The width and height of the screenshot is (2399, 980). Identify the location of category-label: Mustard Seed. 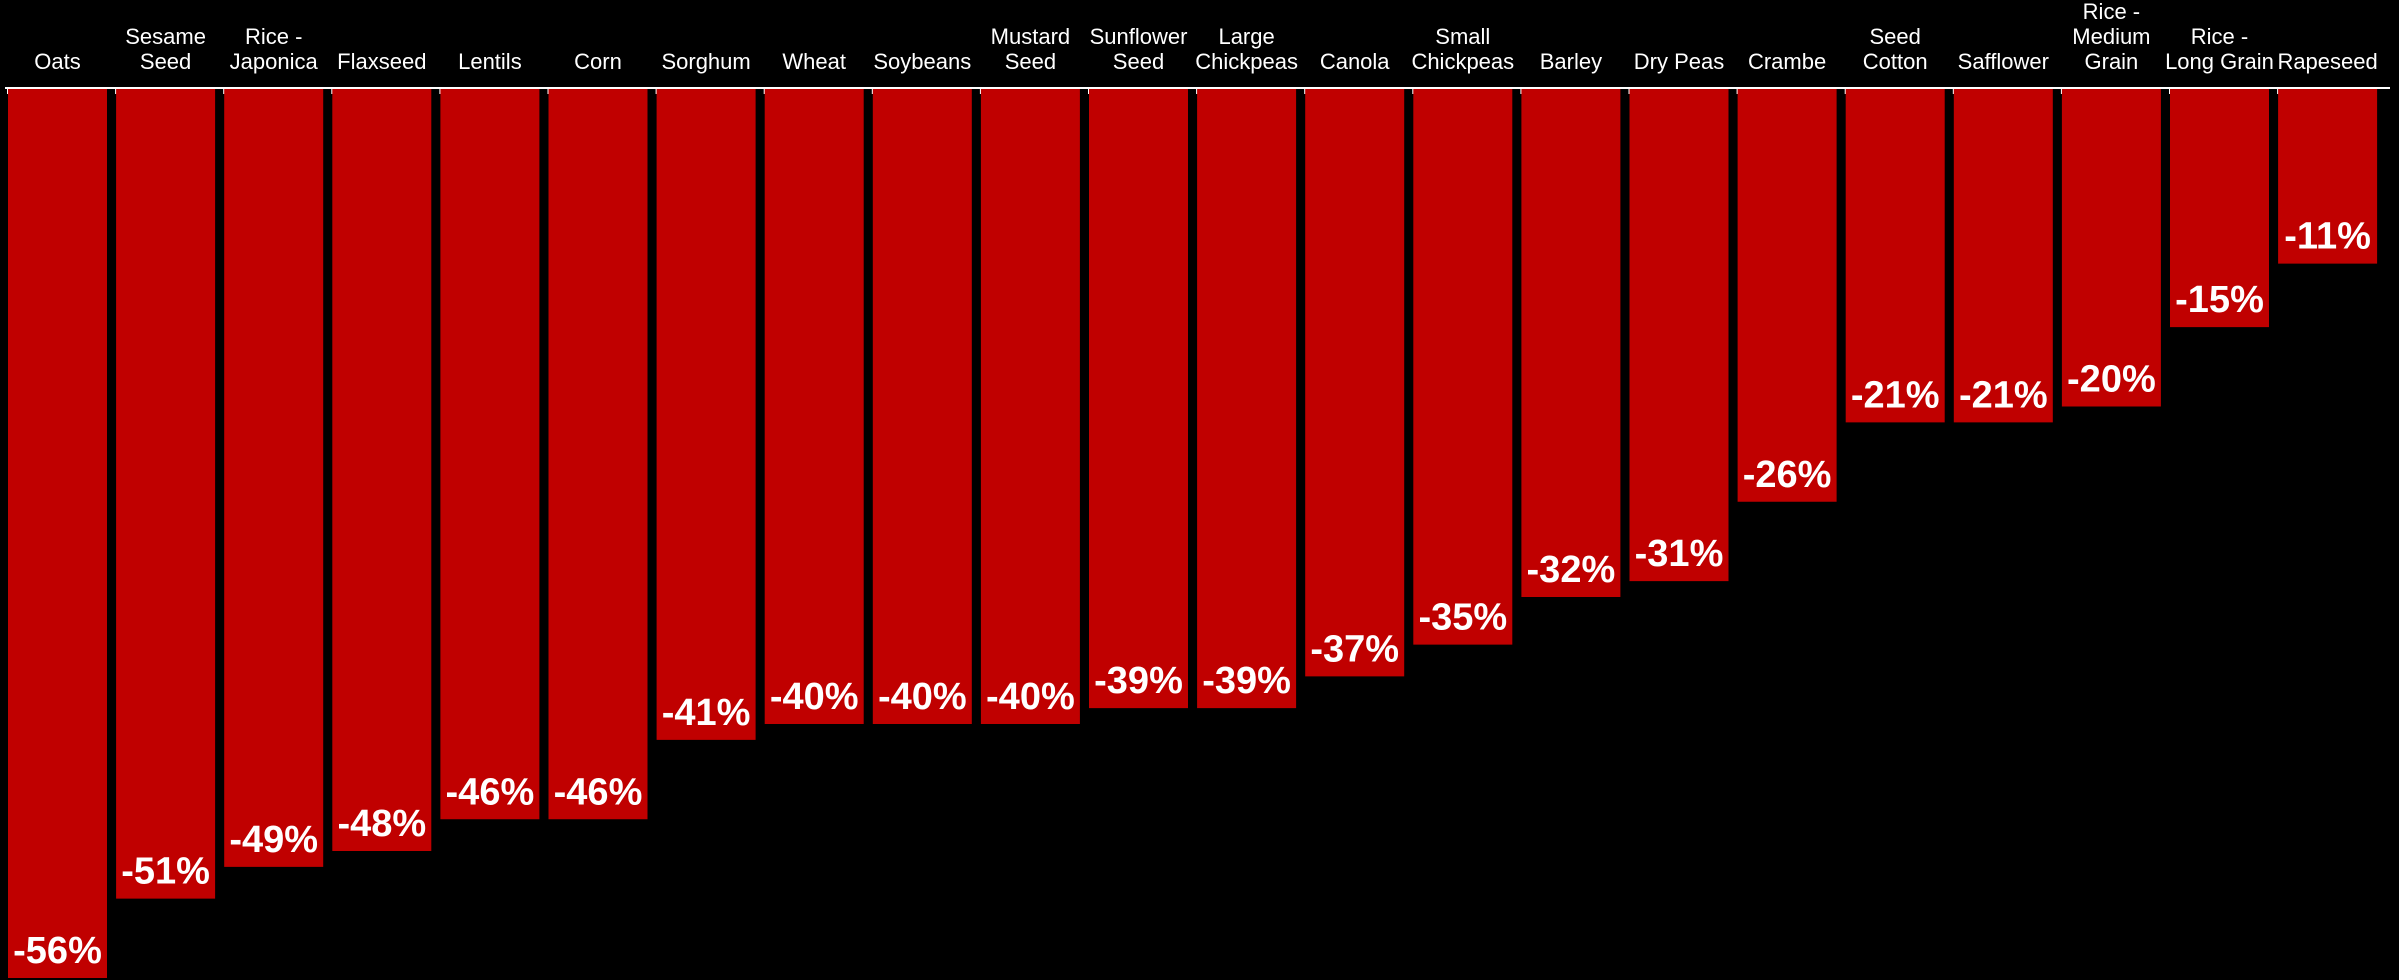
(1030, 49).